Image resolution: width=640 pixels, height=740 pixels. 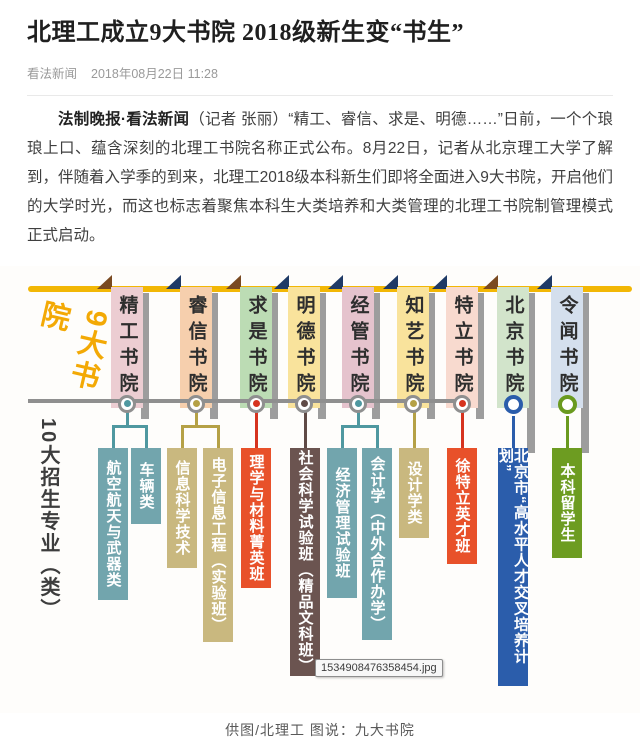 I want to click on academy-ribbon-label: 知艺书院, so click(x=413, y=347).